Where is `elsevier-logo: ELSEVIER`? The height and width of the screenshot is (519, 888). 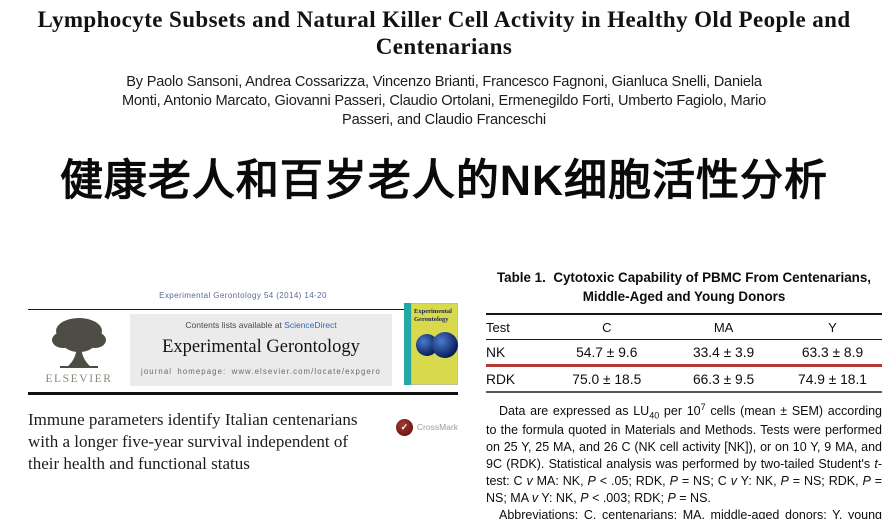 elsevier-logo: ELSEVIER is located at coordinates (79, 351).